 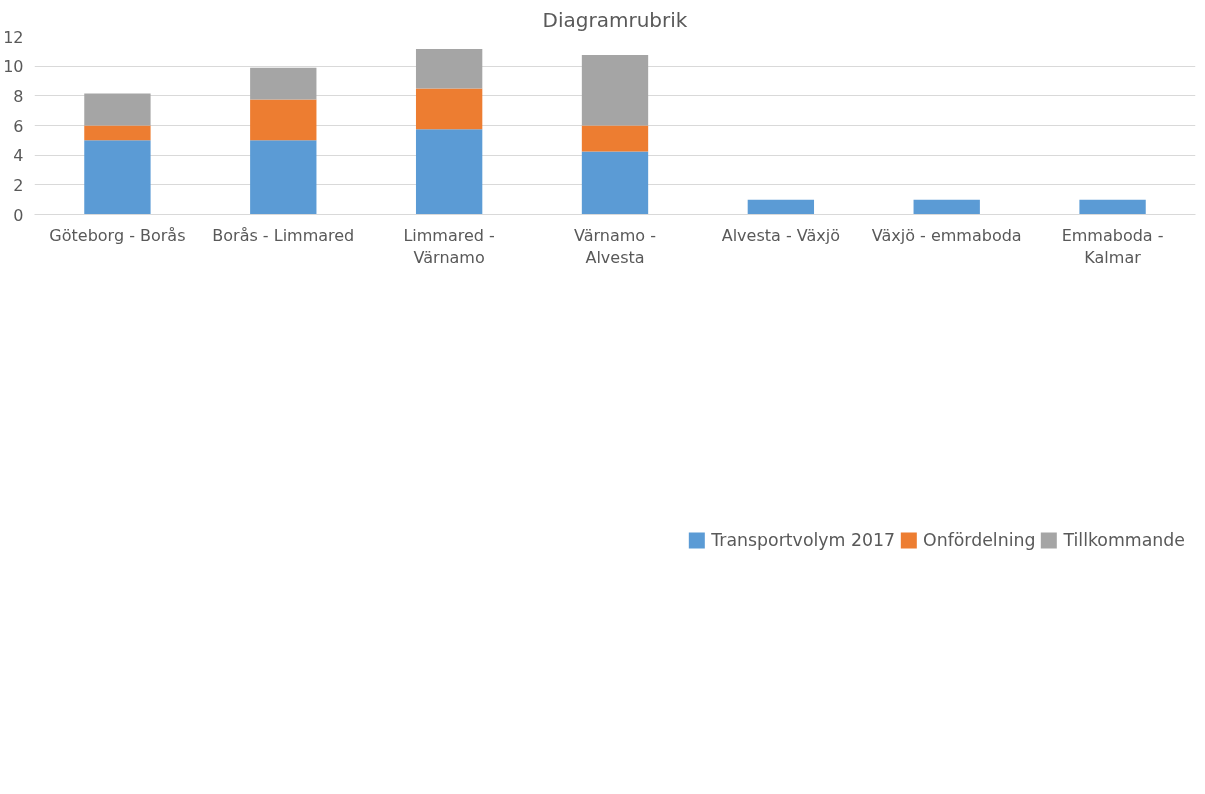 What do you see at coordinates (18, 156) in the screenshot?
I see `y-tick-label: 4` at bounding box center [18, 156].